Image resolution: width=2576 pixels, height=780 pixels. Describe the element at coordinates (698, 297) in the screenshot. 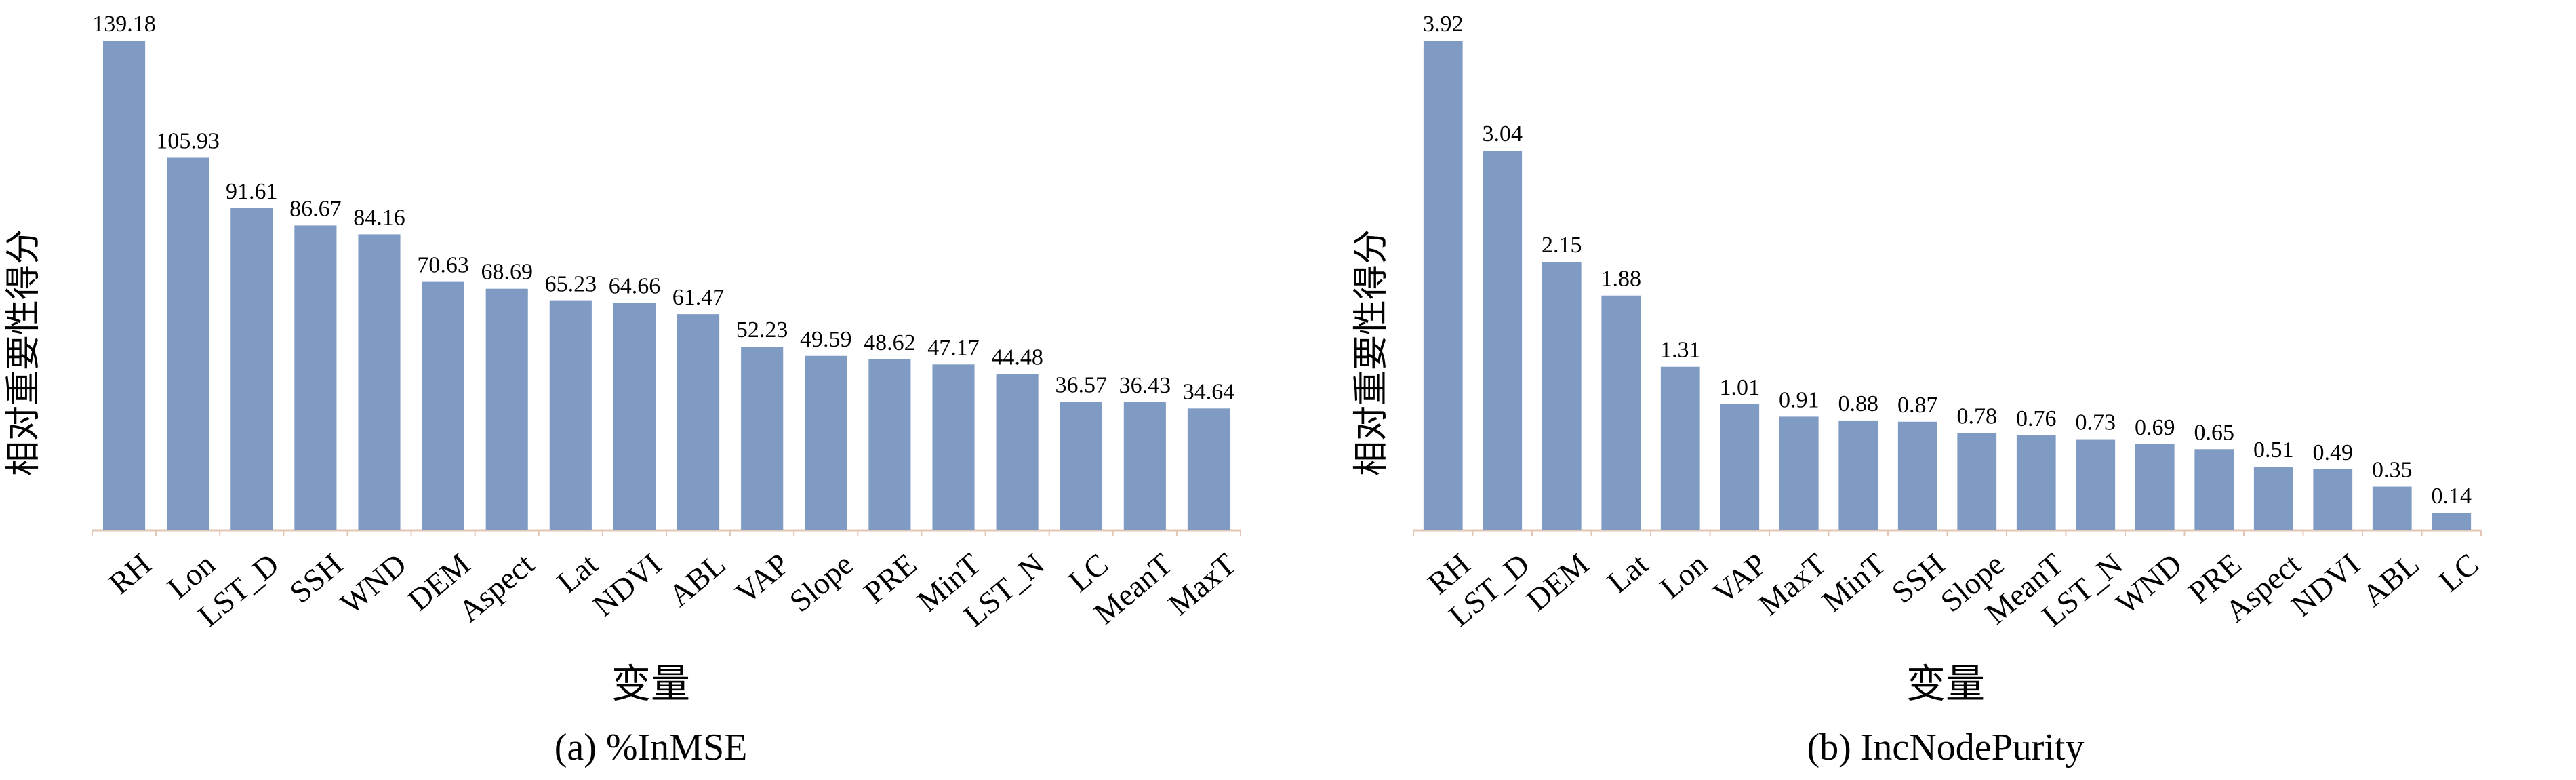

I see `data-label: 61.47` at that location.